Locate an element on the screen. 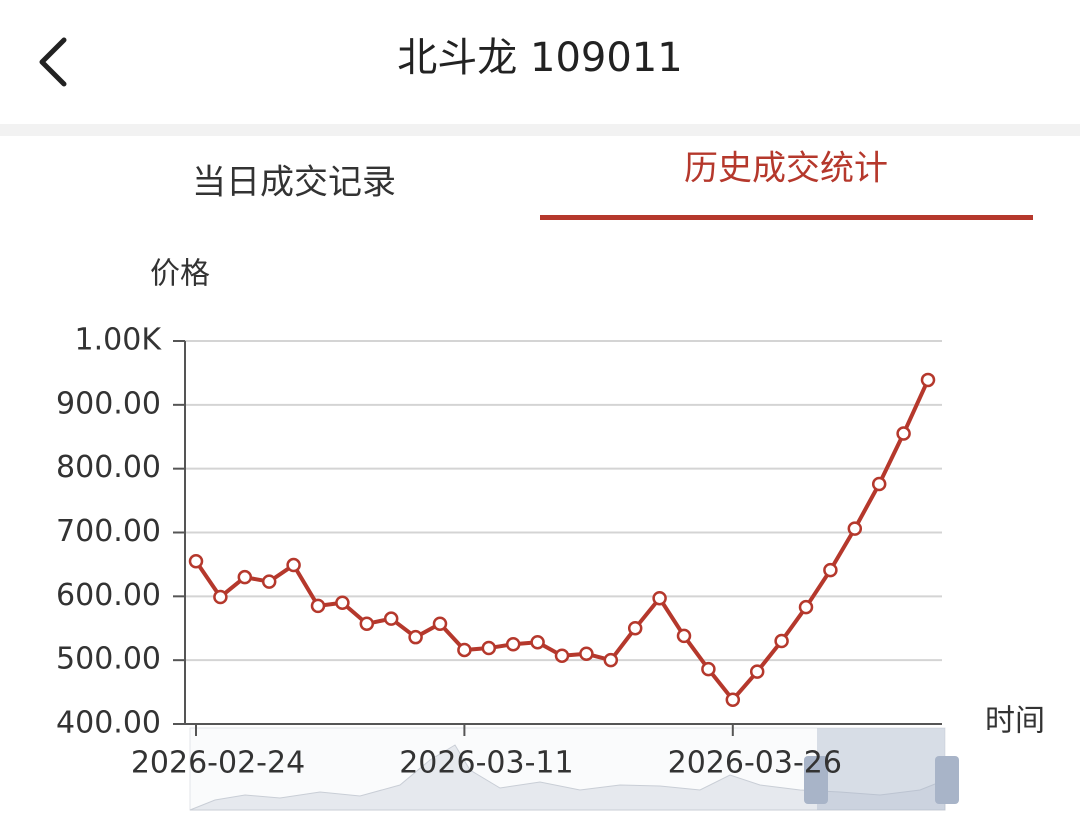 The image size is (1080, 814). y-tick-label: 800.00 is located at coordinates (108, 467).